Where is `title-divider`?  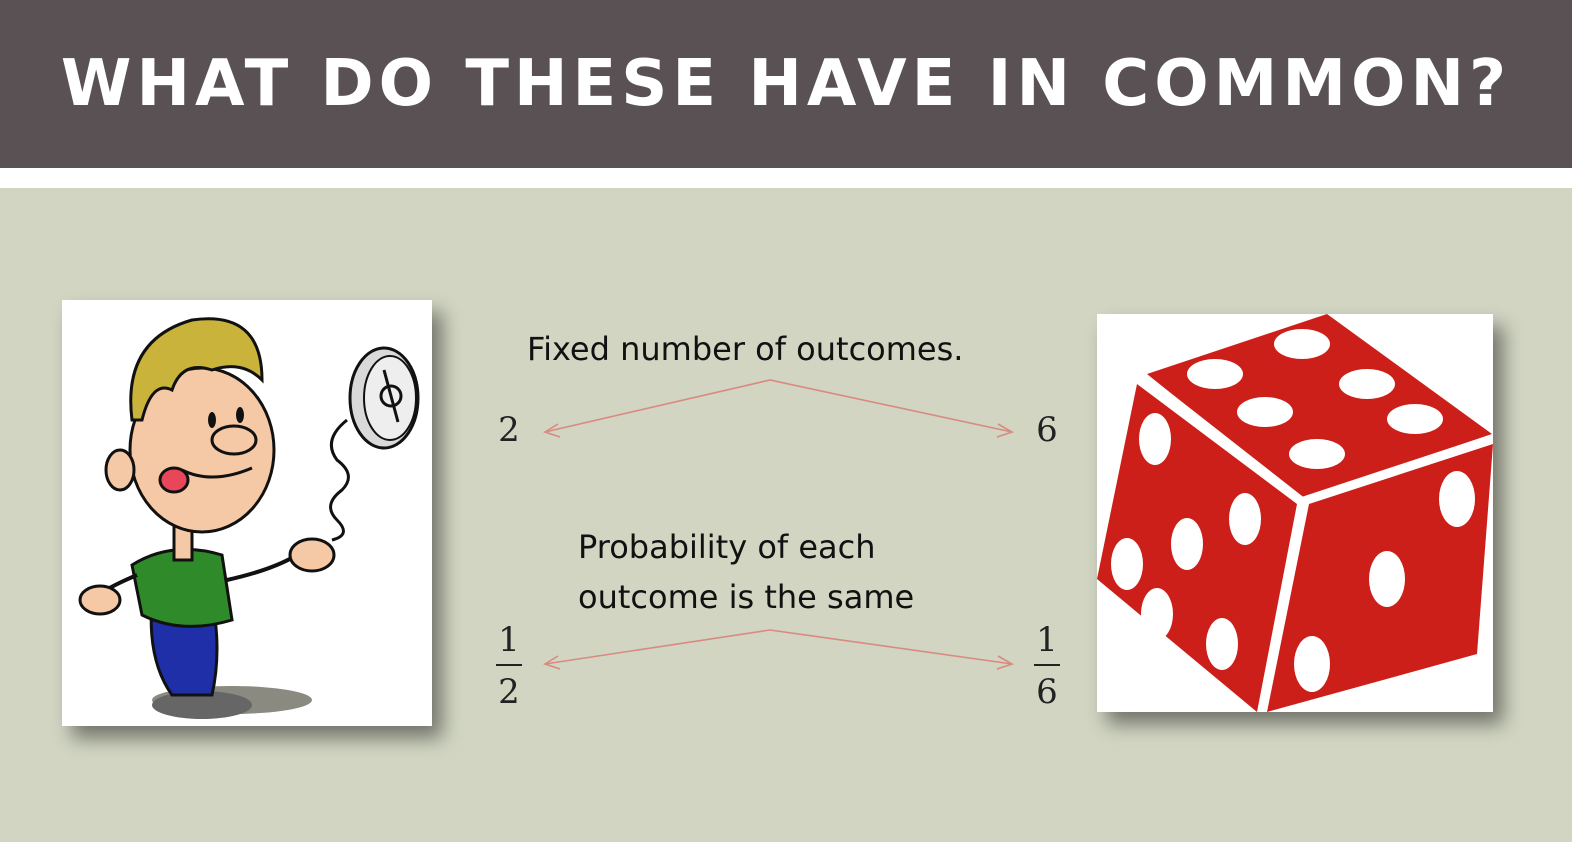
title-divider is located at coordinates (786, 178).